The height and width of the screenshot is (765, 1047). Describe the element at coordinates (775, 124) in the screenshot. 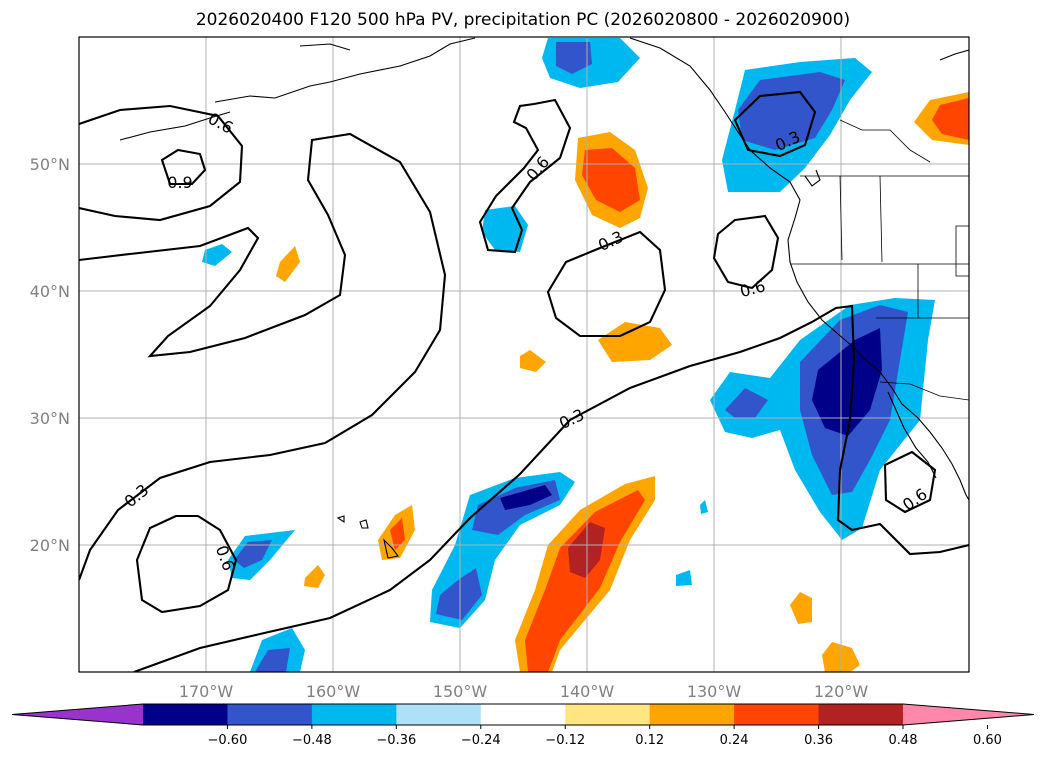

I see `pv-contour-0.3-pnw` at that location.